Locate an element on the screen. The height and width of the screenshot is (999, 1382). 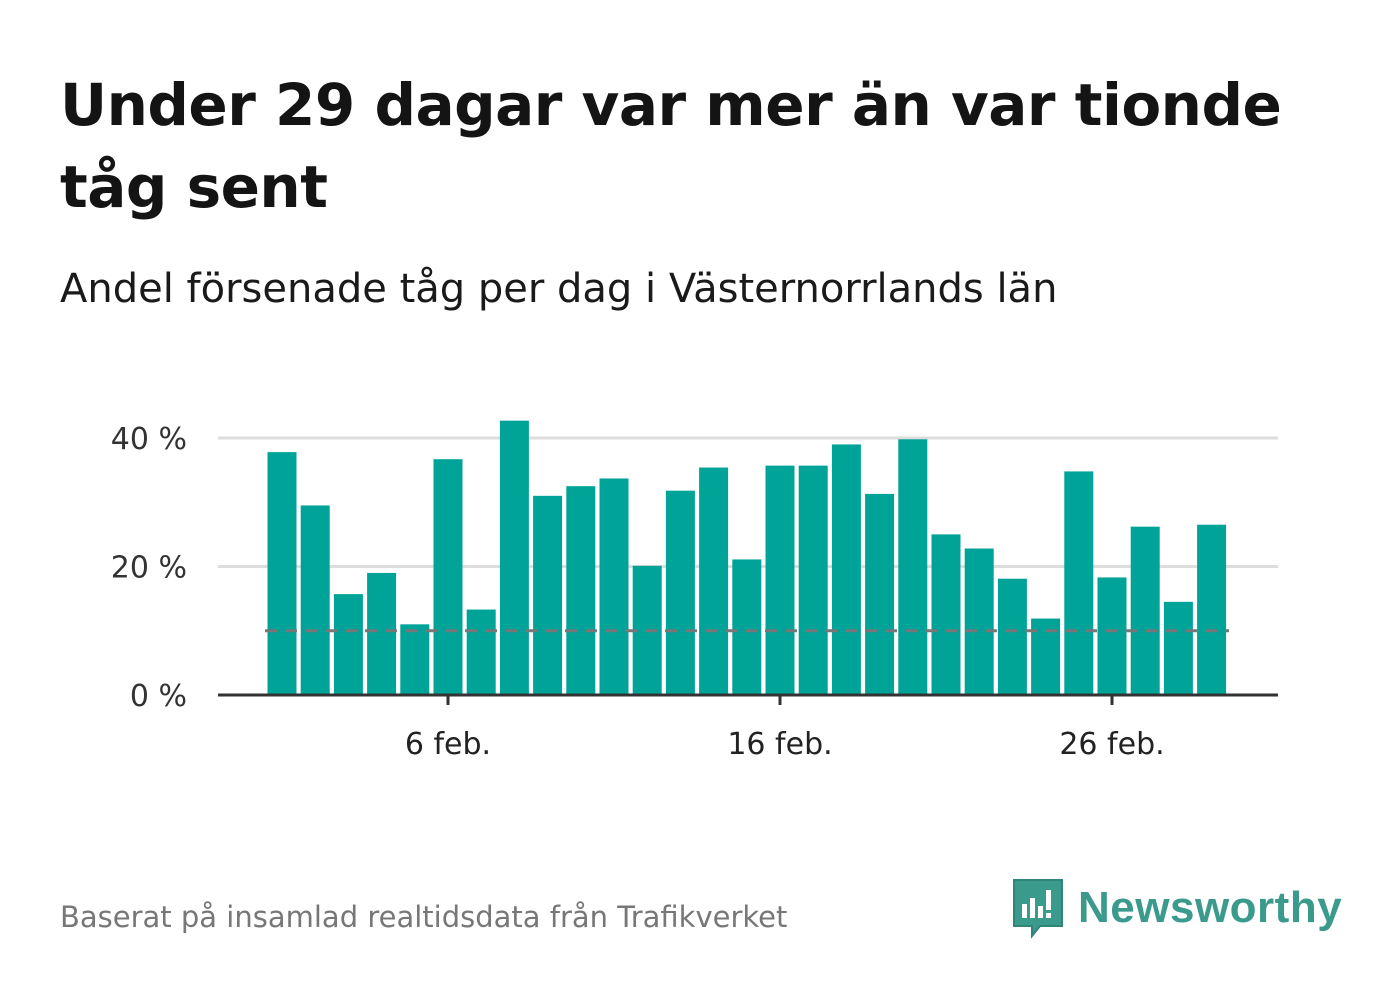
newsworthy-logo: Newsworthy is located at coordinates (1176, 908).